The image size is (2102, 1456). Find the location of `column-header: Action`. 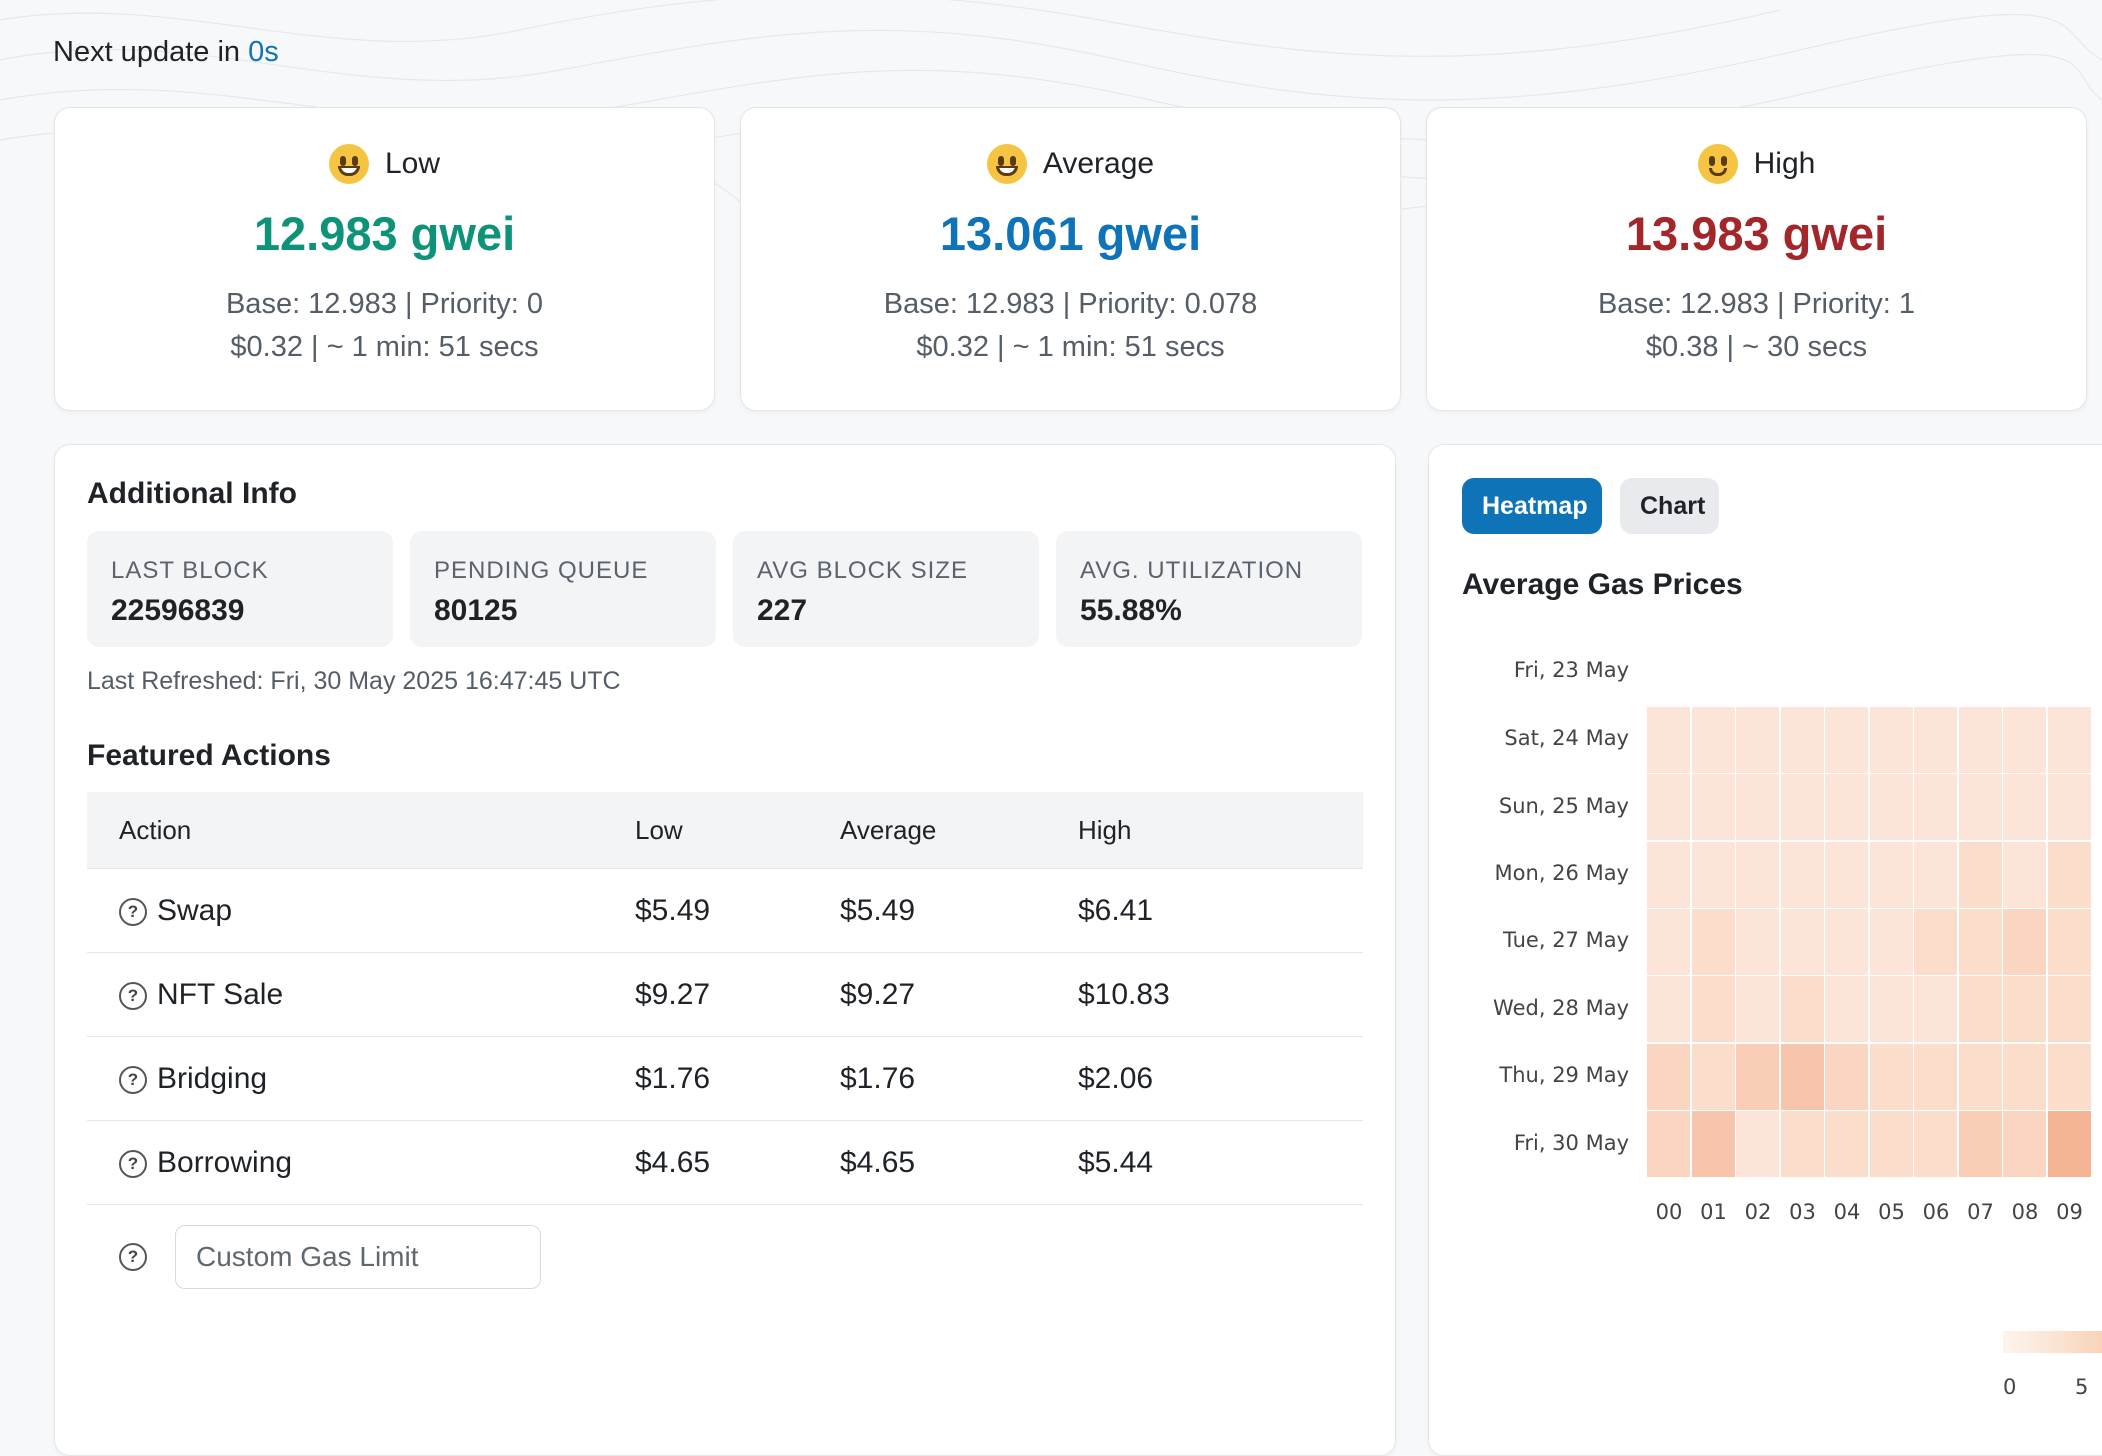

column-header: Action is located at coordinates (361, 830).